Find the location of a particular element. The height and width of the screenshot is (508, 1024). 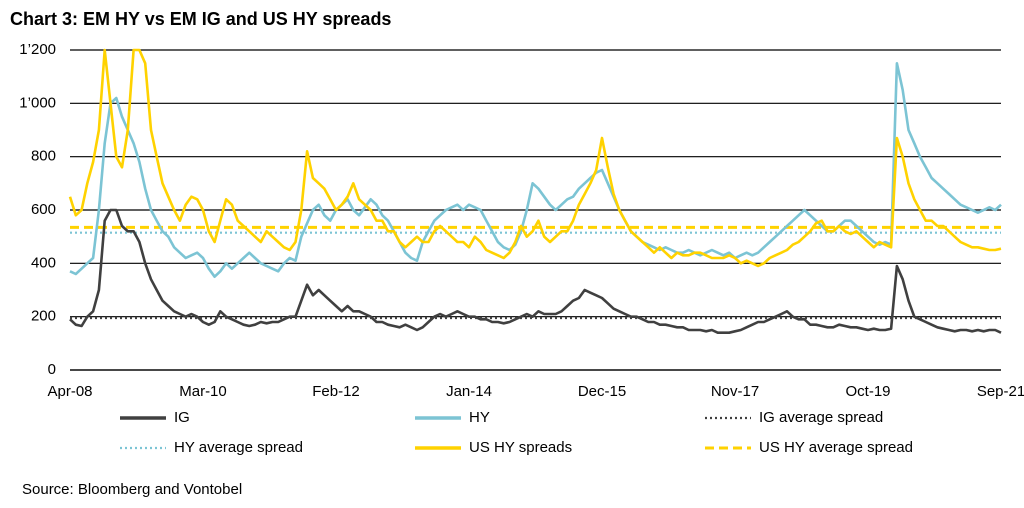

y-tick-label: 0 is located at coordinates (52, 369).